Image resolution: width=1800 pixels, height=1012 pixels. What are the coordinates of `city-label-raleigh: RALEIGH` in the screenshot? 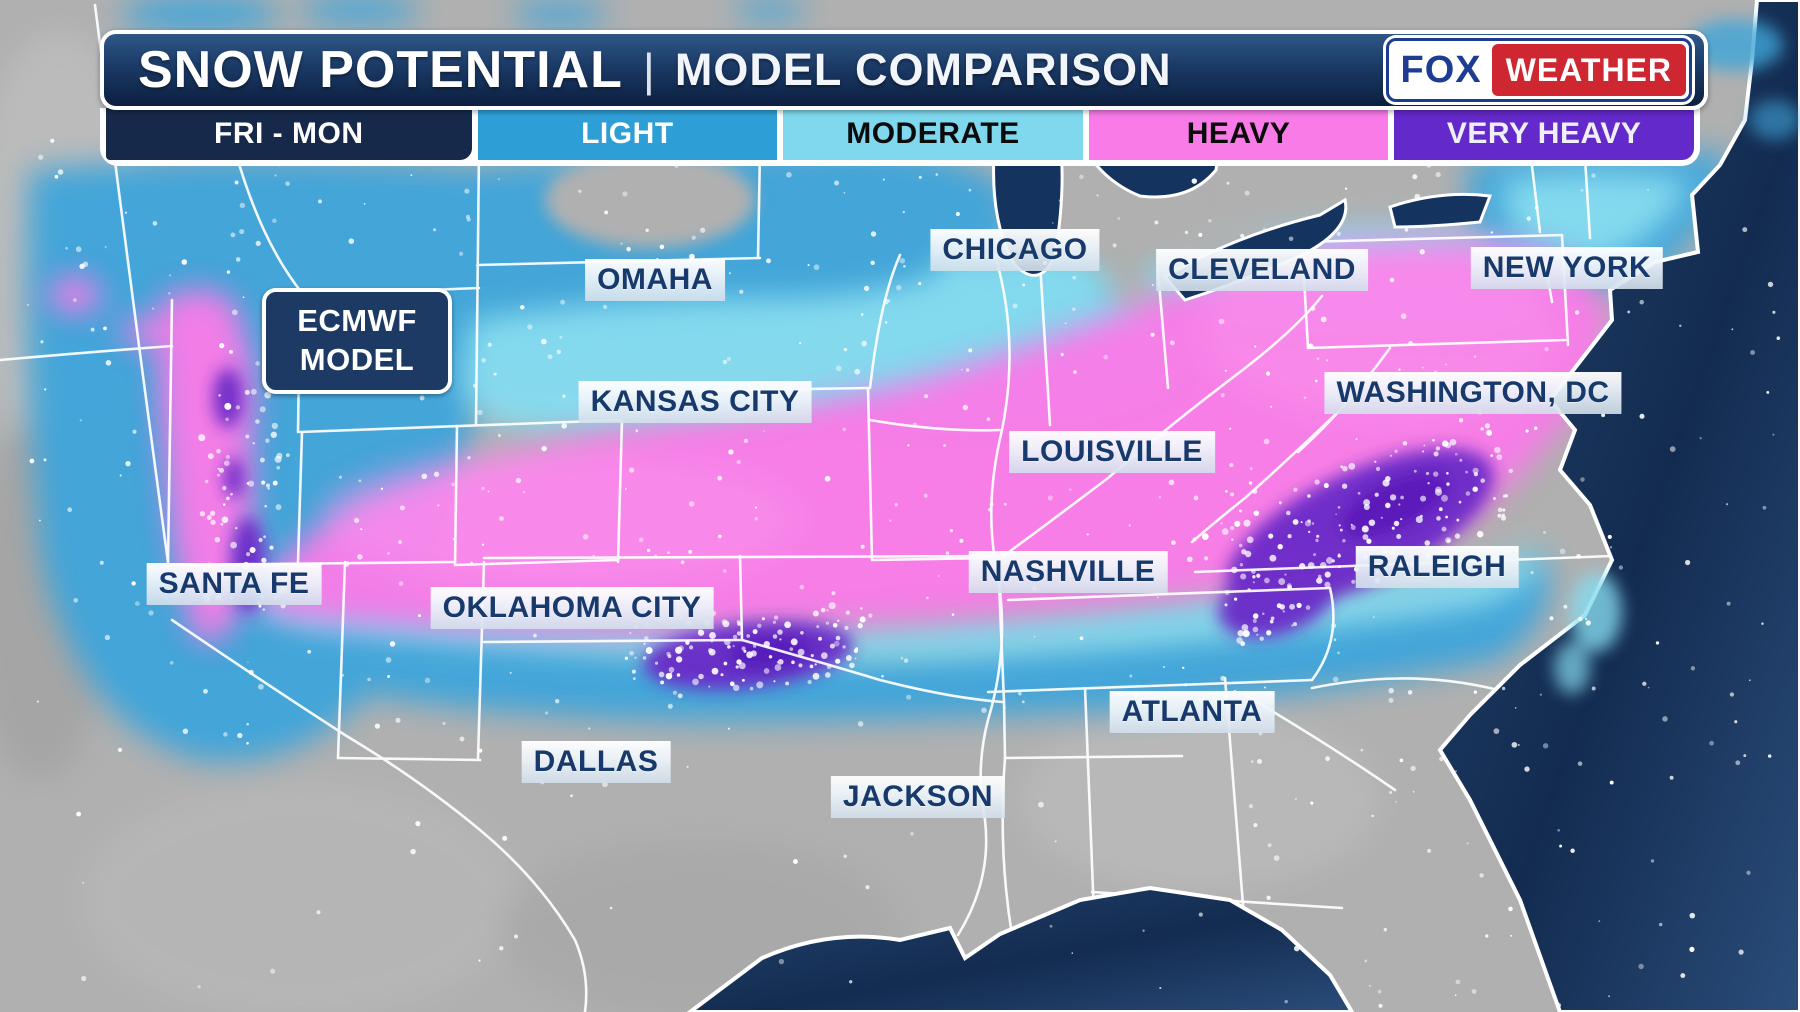 It's located at (1437, 567).